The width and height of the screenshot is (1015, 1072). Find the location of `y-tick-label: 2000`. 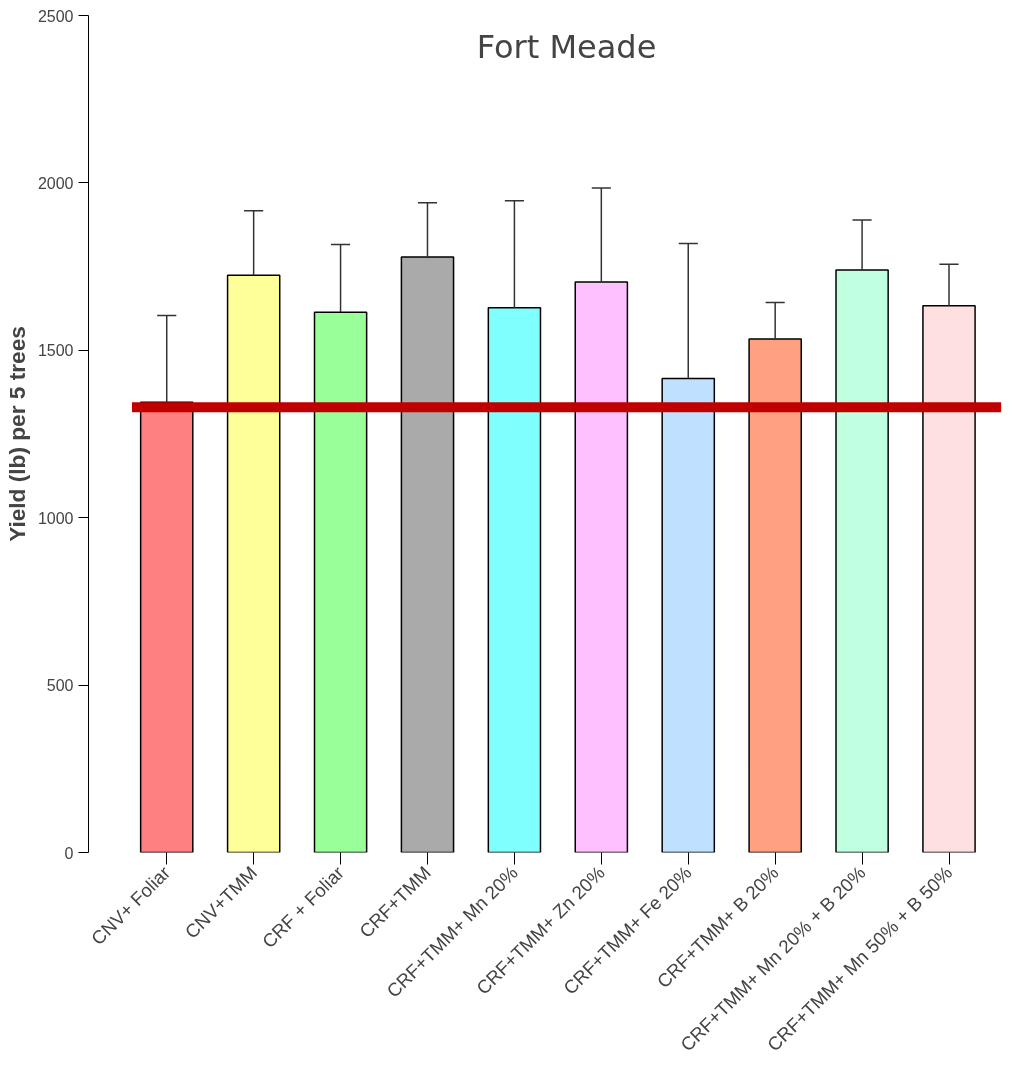

y-tick-label: 2000 is located at coordinates (55, 183).